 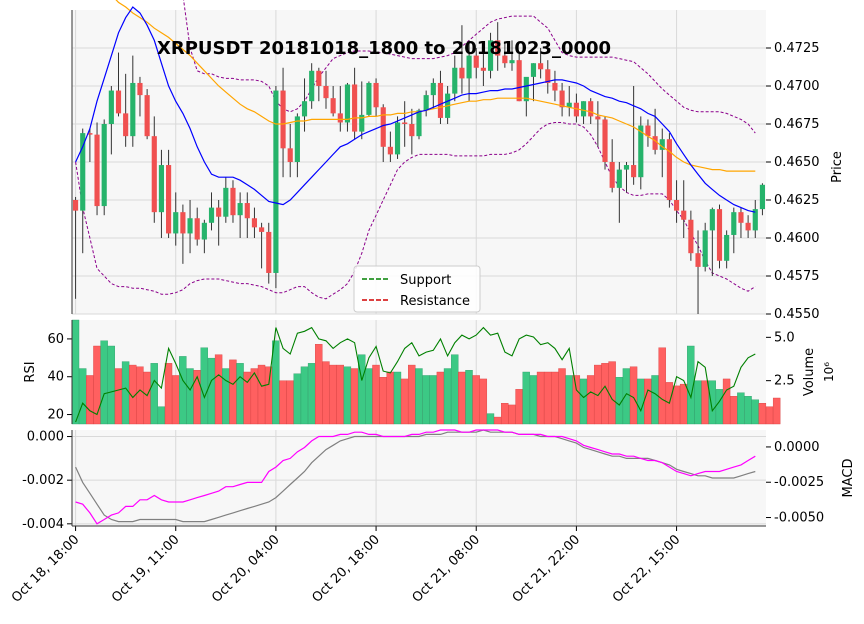 I want to click on price-tick-label: 0.4600, so click(x=797, y=238).